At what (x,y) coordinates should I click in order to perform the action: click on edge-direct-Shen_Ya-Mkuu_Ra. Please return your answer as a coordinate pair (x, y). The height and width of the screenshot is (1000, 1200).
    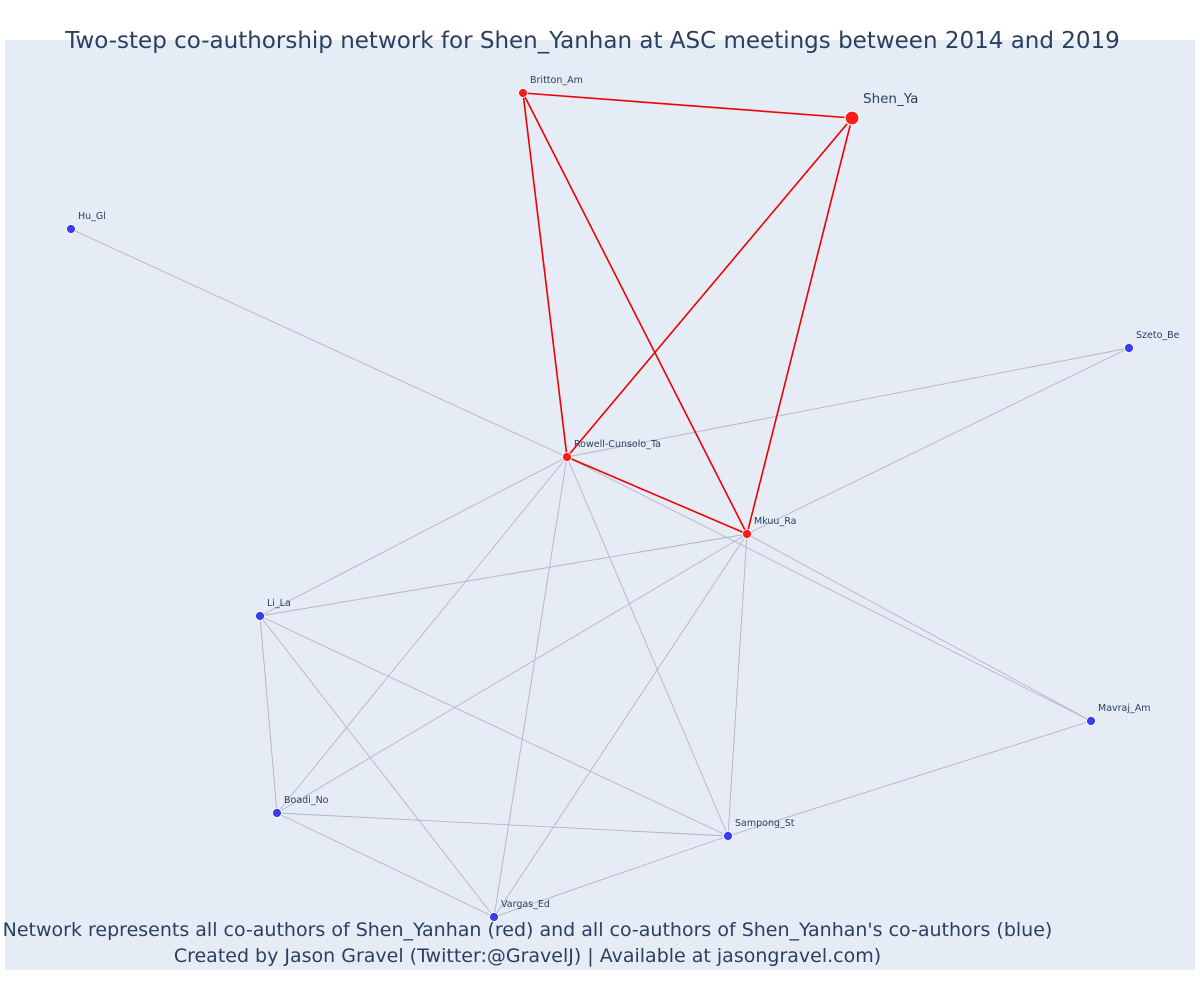
    Looking at the image, I should click on (799, 326).